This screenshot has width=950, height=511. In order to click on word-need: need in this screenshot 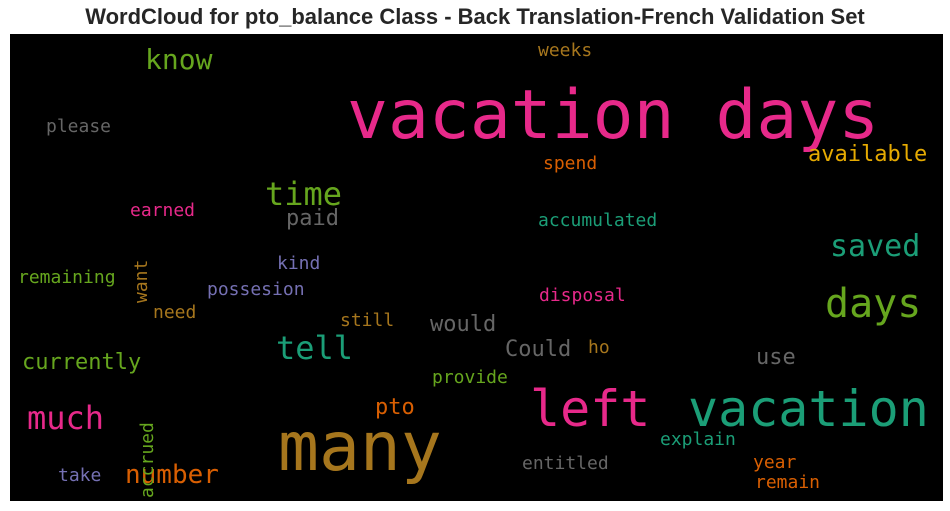, I will do `click(175, 312)`.